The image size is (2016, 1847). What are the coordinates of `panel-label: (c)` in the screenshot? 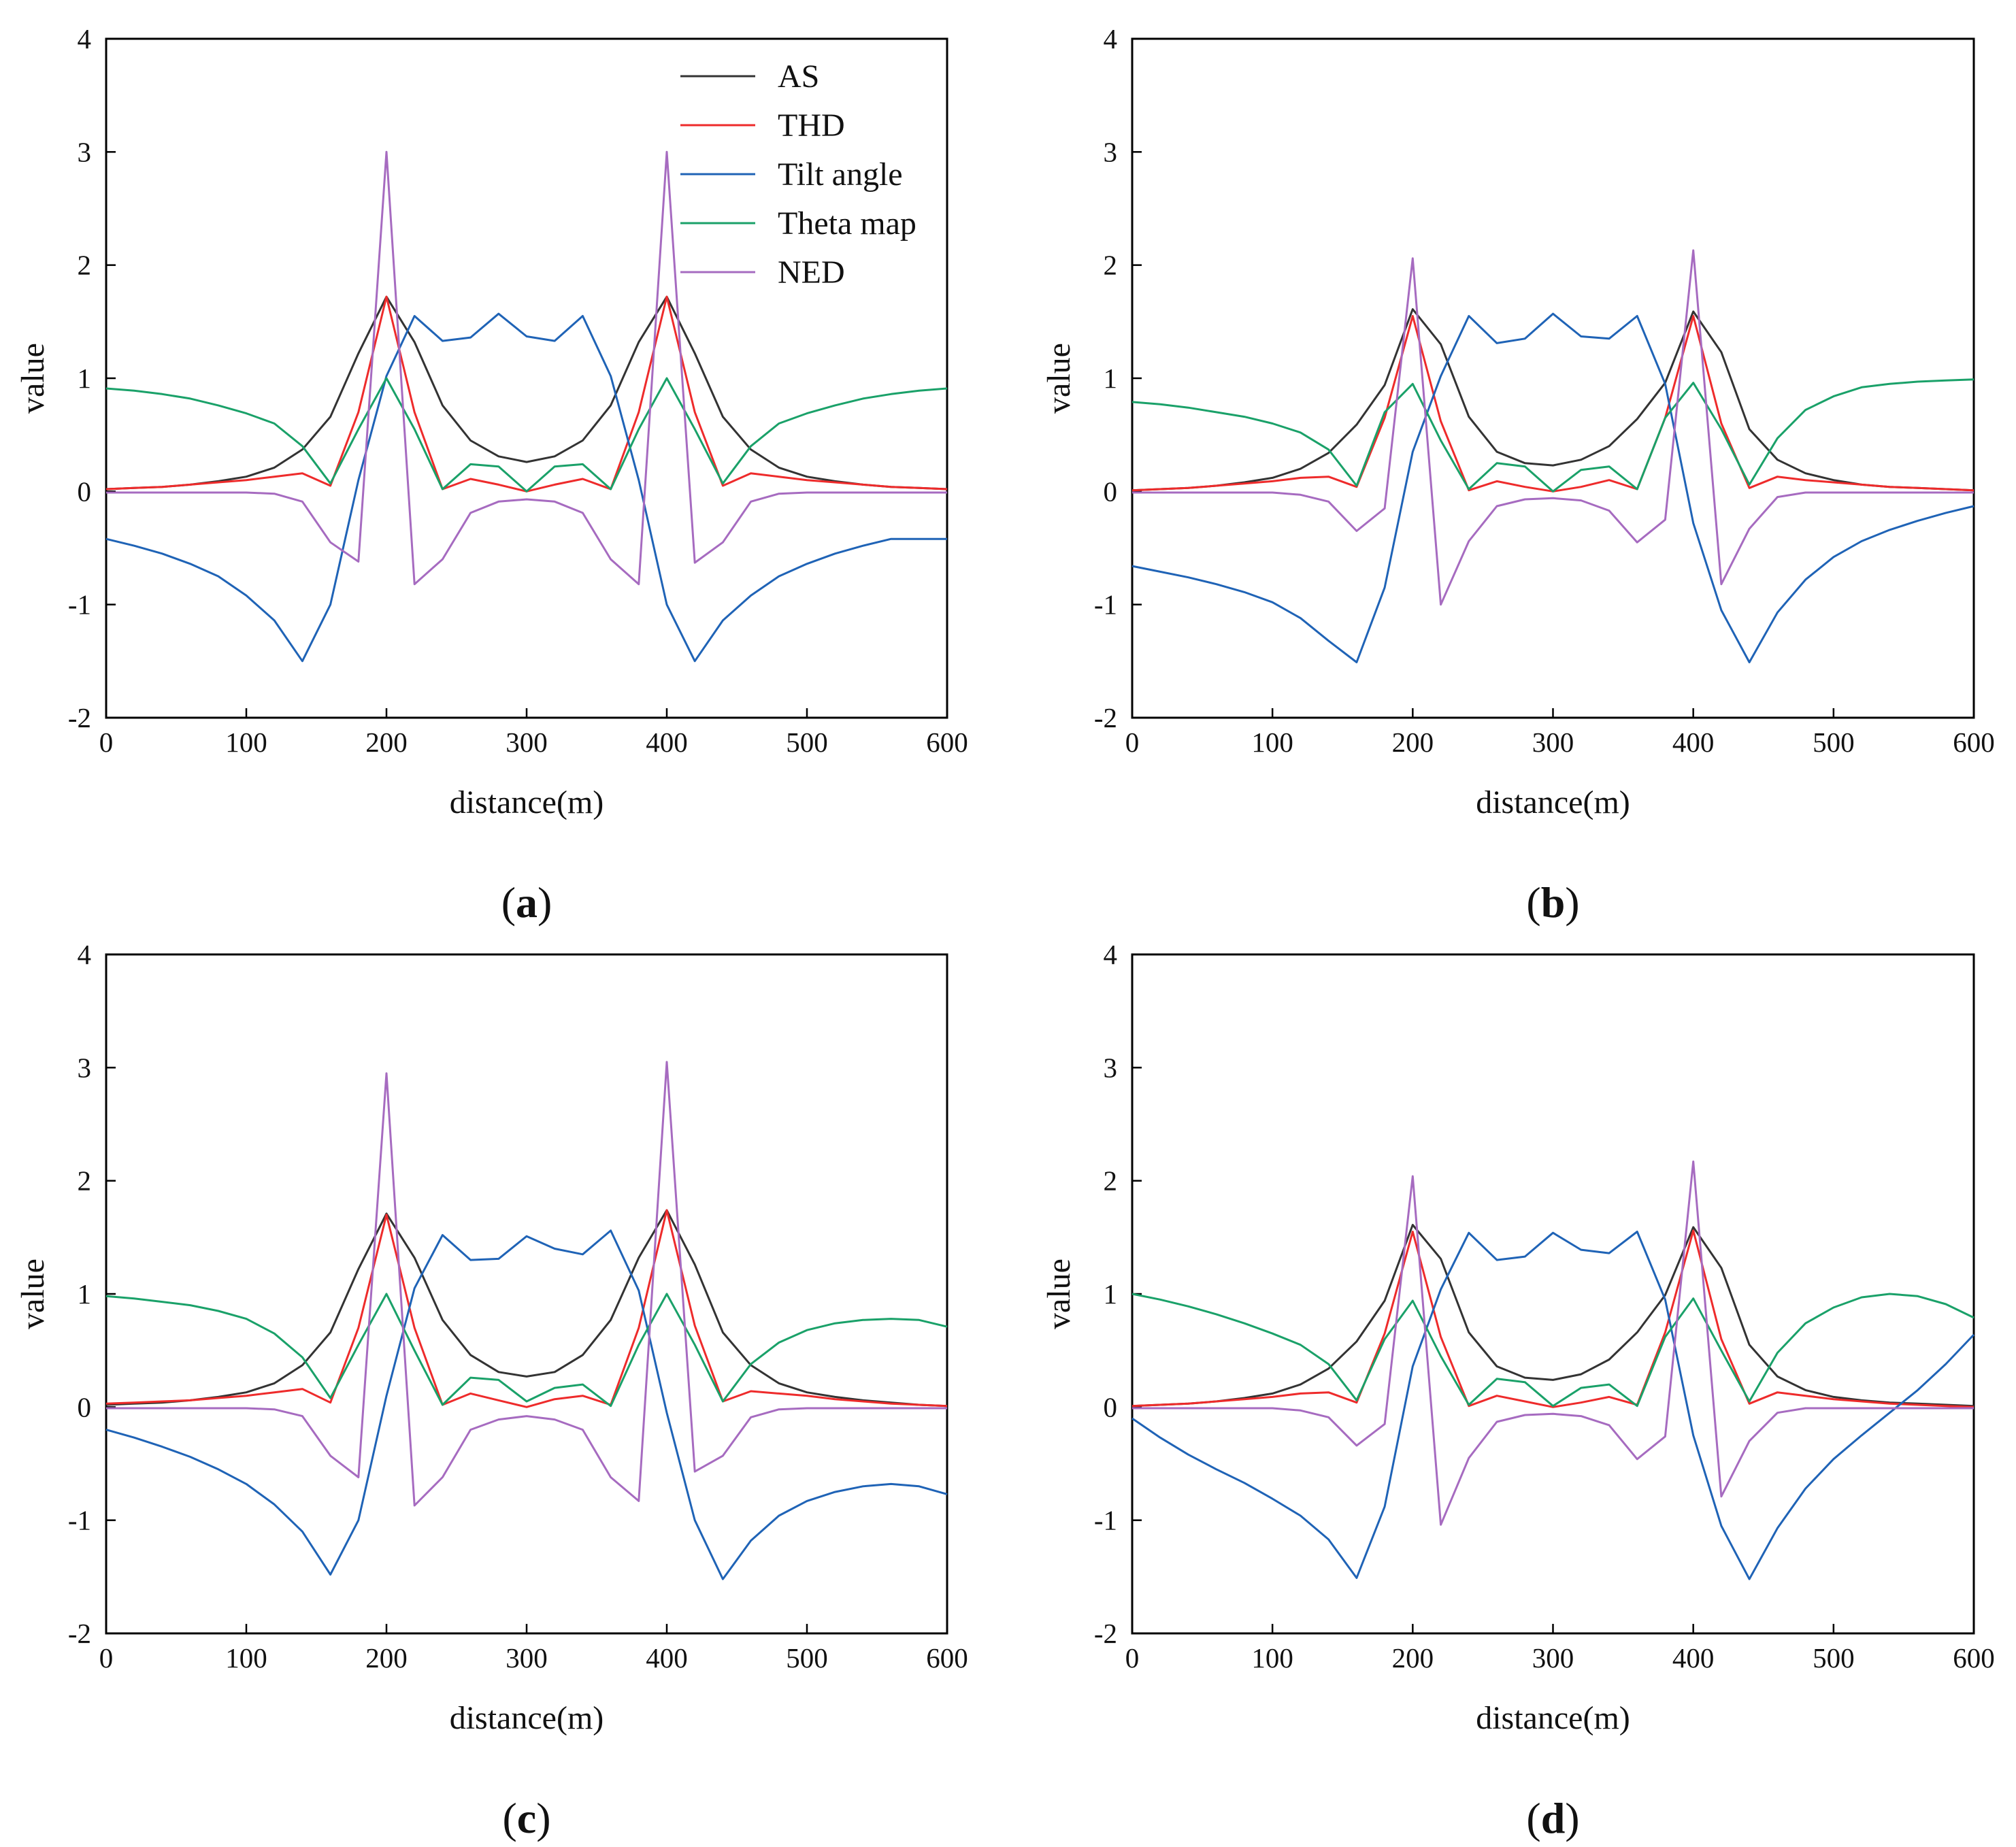 It's located at (526, 1818).